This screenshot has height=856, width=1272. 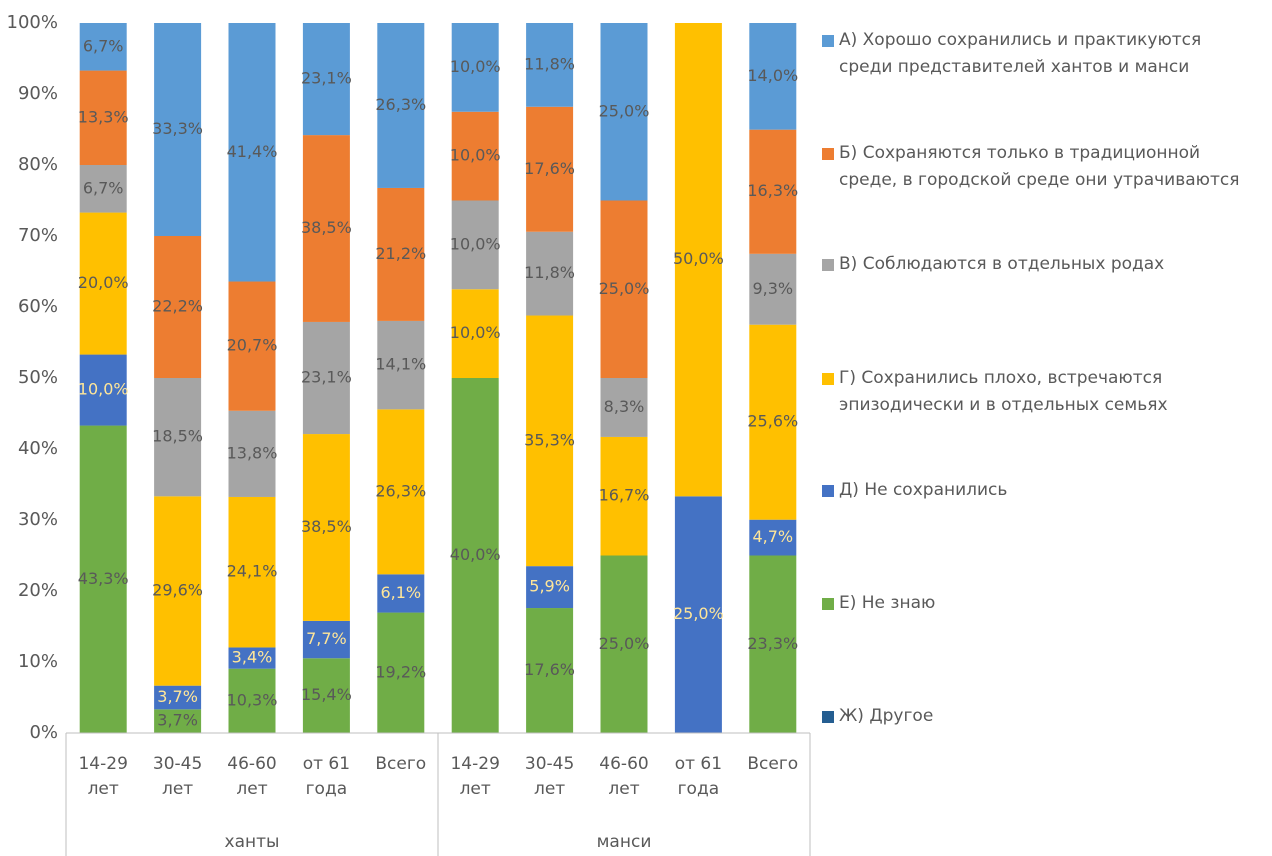 I want to click on data-label: 15,4%, so click(x=326, y=694).